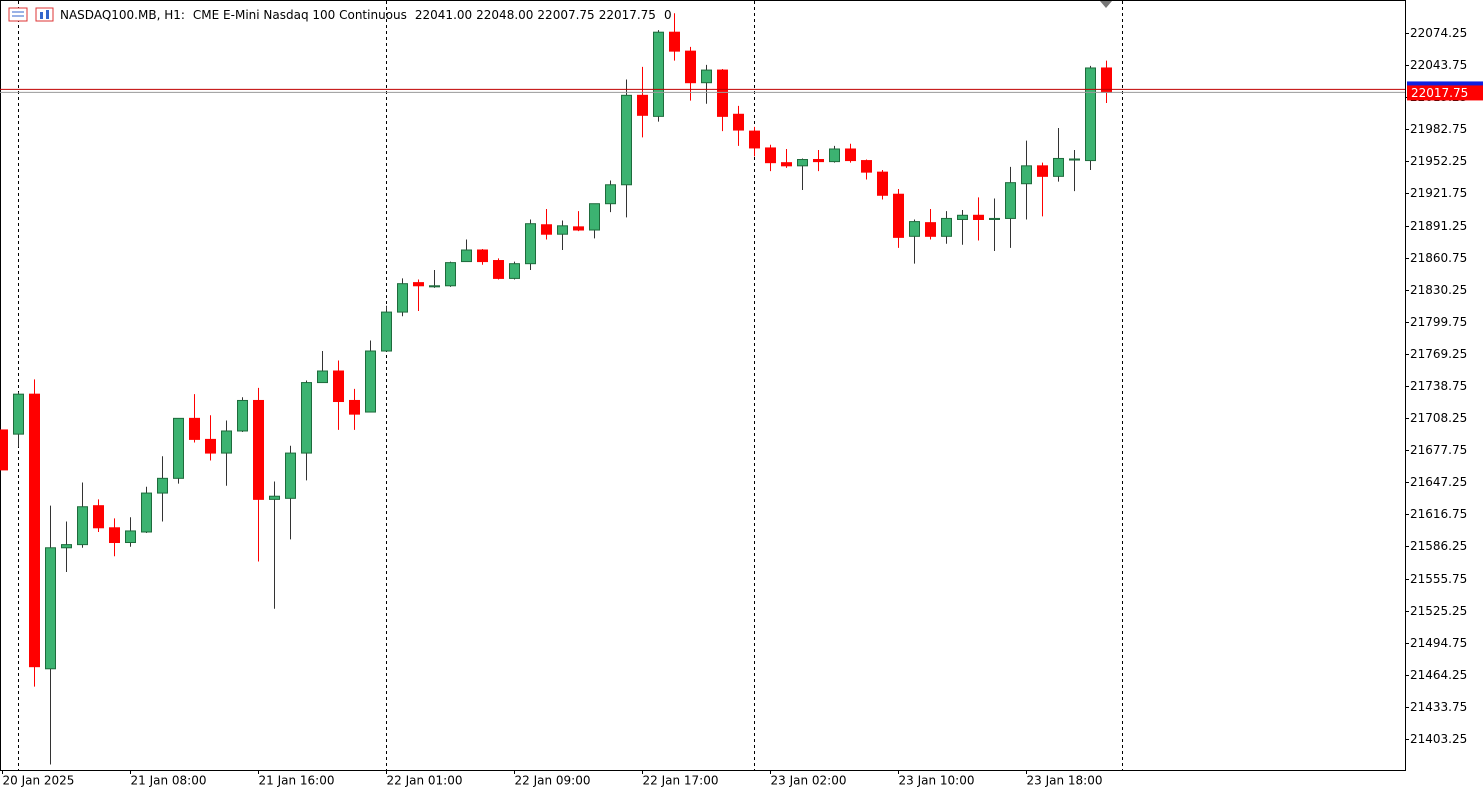 This screenshot has width=1484, height=791. What do you see at coordinates (443, 15) in the screenshot?
I see `open-value: 22041.00` at bounding box center [443, 15].